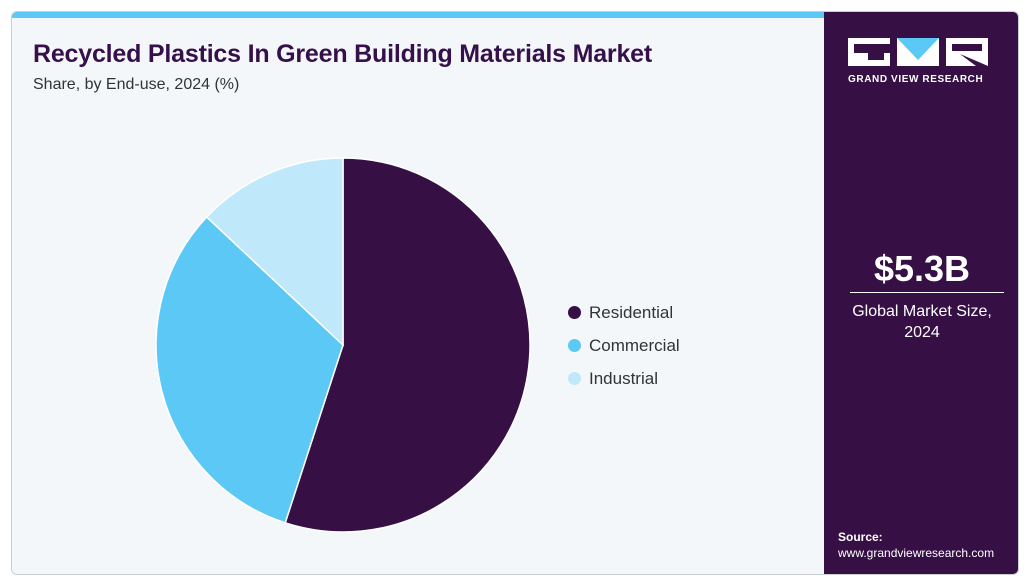  I want to click on legend-item-commercial: Commercial, so click(624, 345).